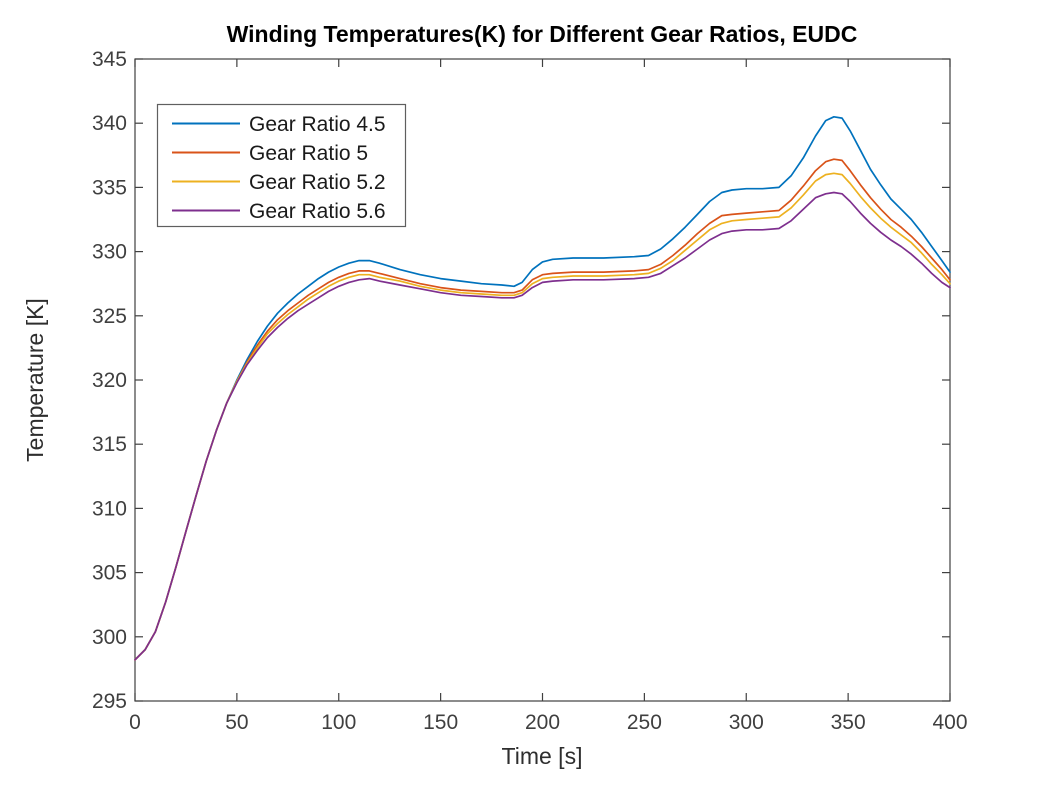  Describe the element at coordinates (317, 211) in the screenshot. I see `legend-item-label: Gear Ratio 5.6` at that location.